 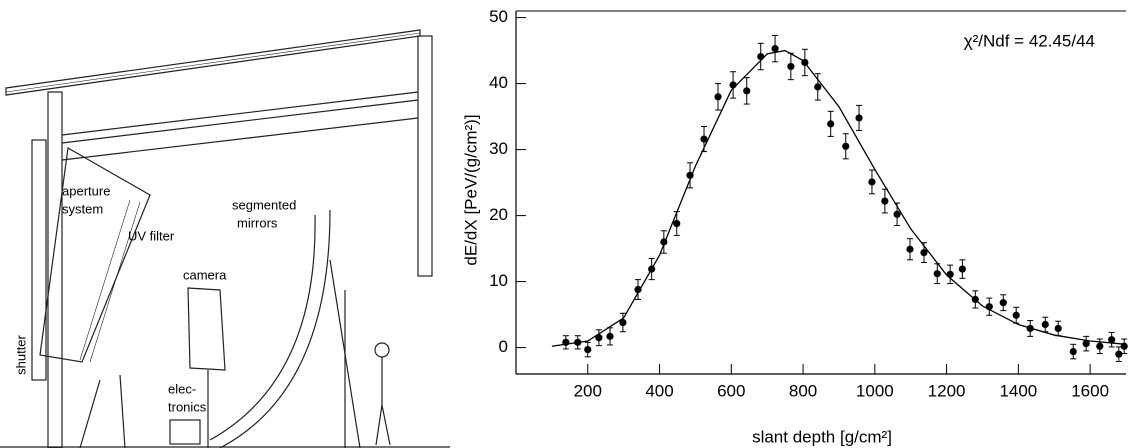 What do you see at coordinates (470, 189) in the screenshot?
I see `y-axis-label: dE/dX [PeV/(g/cm²)]` at bounding box center [470, 189].